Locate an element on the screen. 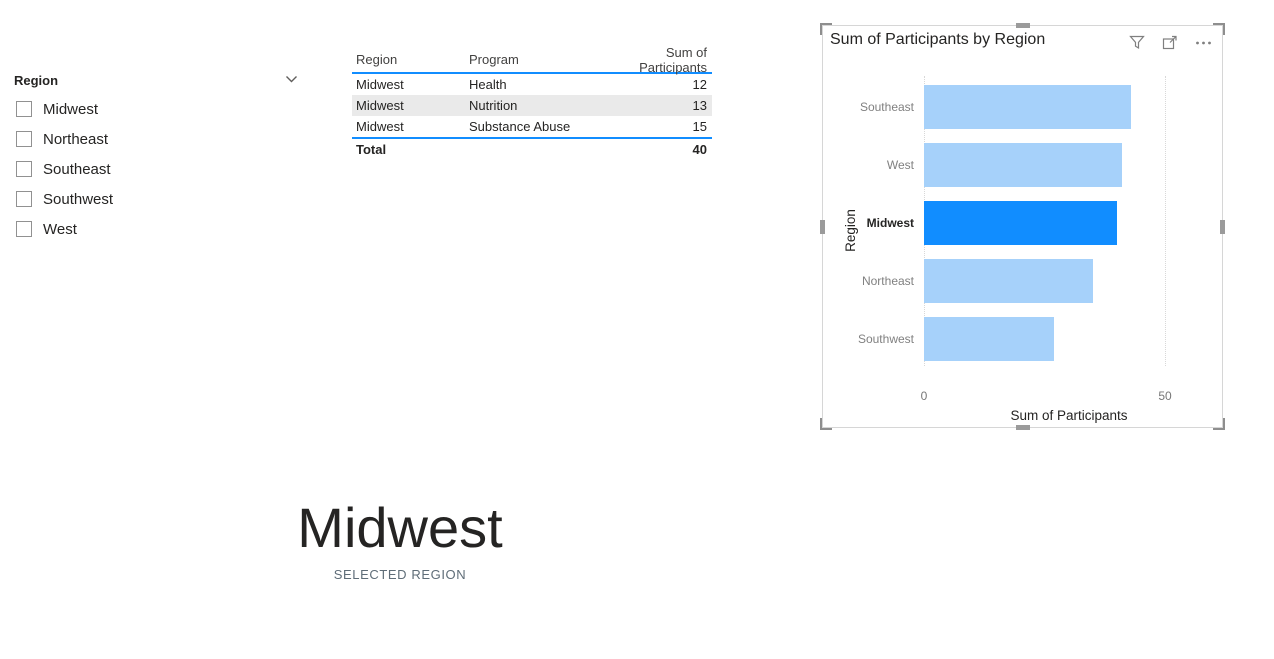 The height and width of the screenshot is (659, 1274). chevron-down-icon is located at coordinates (291, 80).